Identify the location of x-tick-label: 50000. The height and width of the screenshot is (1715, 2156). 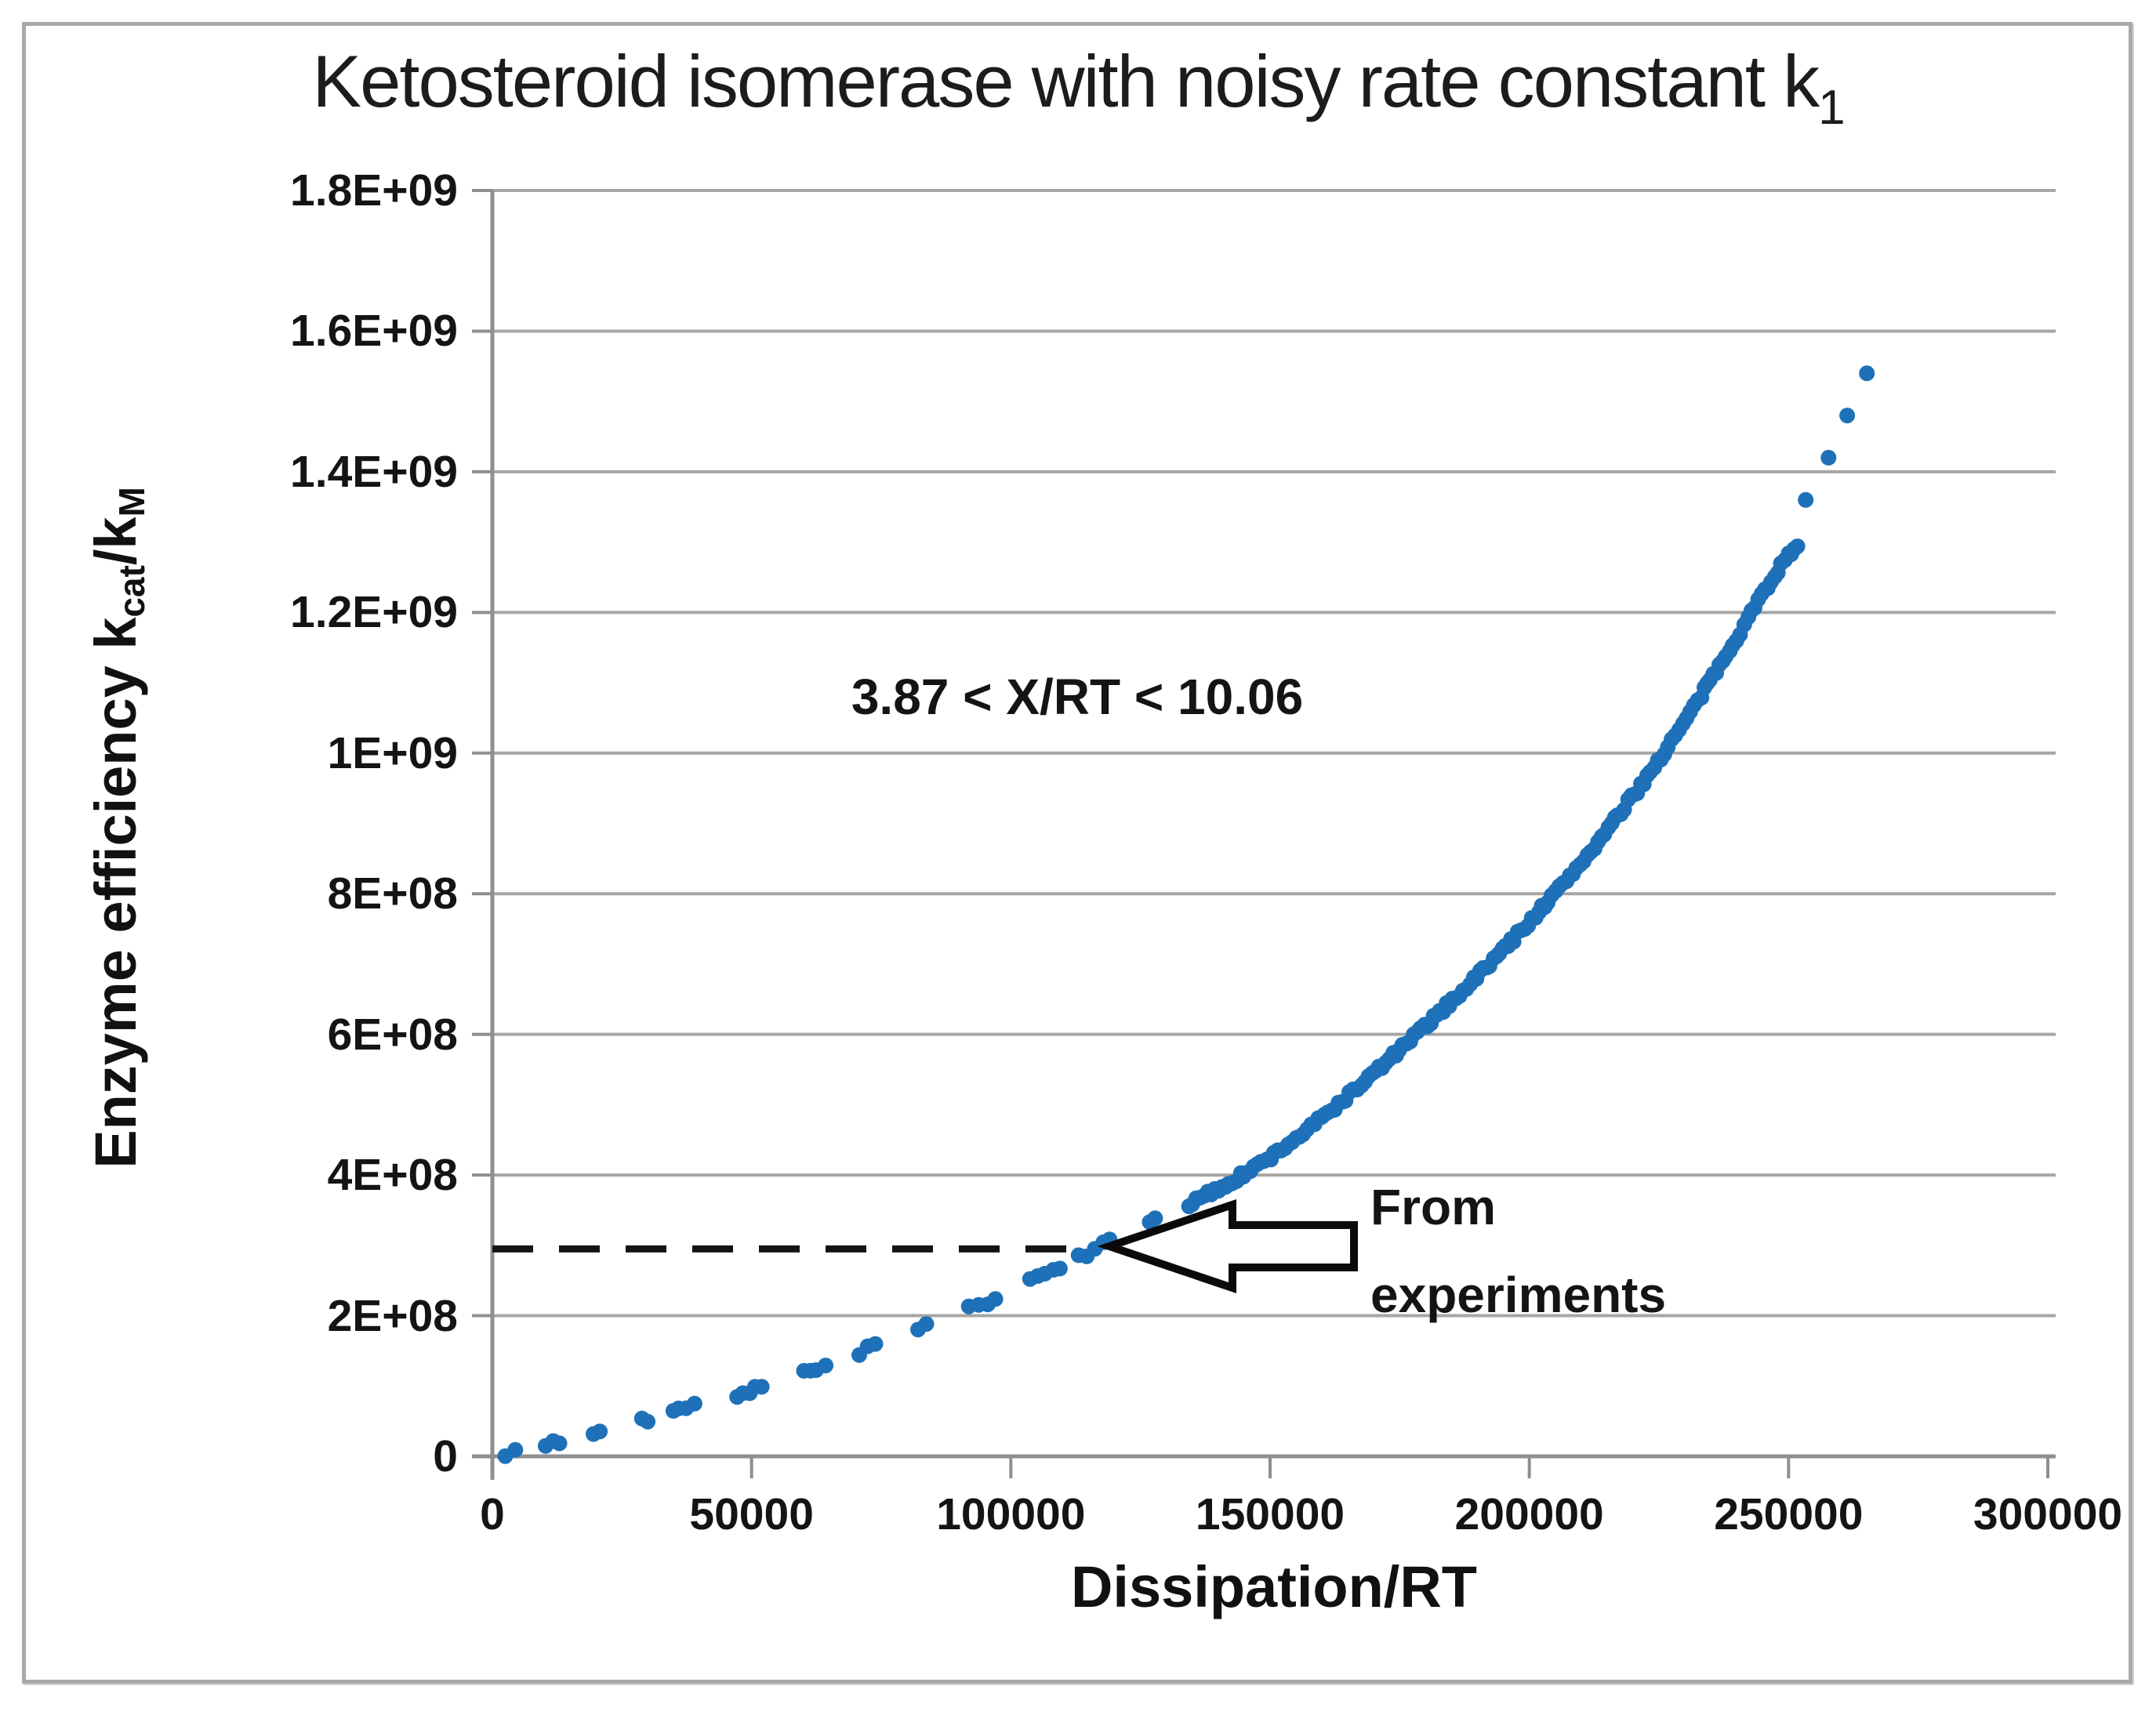
(751, 1514).